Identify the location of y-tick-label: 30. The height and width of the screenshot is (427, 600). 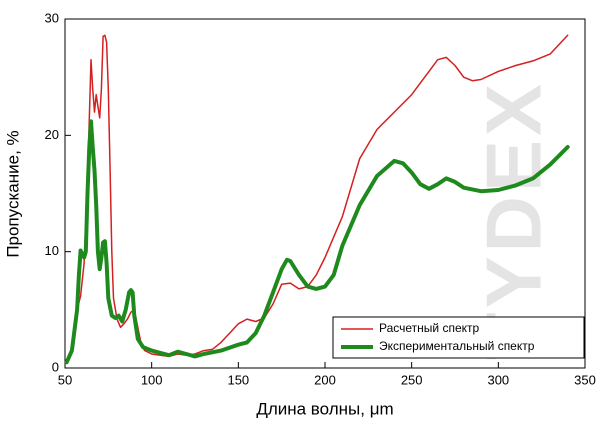
(52, 17).